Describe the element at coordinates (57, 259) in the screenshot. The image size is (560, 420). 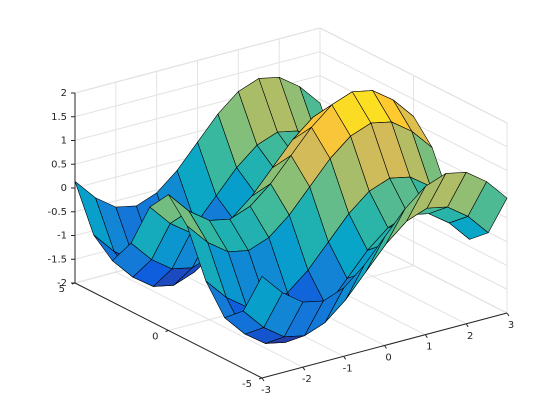
I see `z-tick-label: -1.5` at that location.